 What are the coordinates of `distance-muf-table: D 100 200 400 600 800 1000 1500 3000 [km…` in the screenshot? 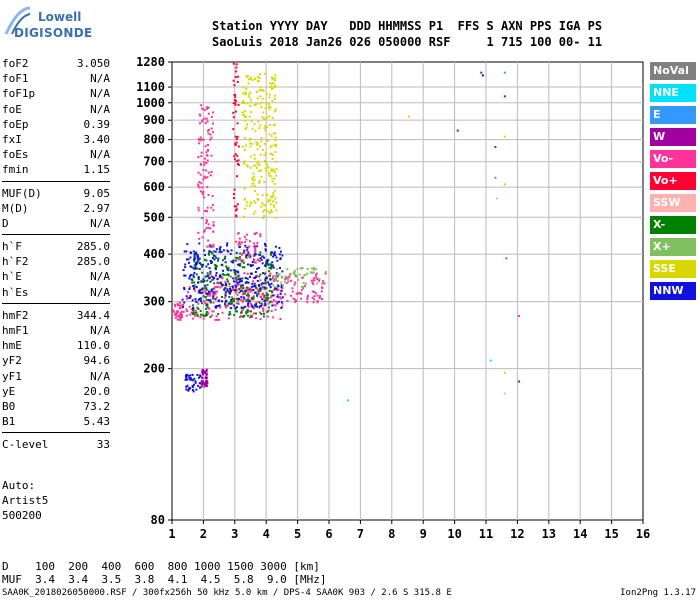 It's located at (164, 573).